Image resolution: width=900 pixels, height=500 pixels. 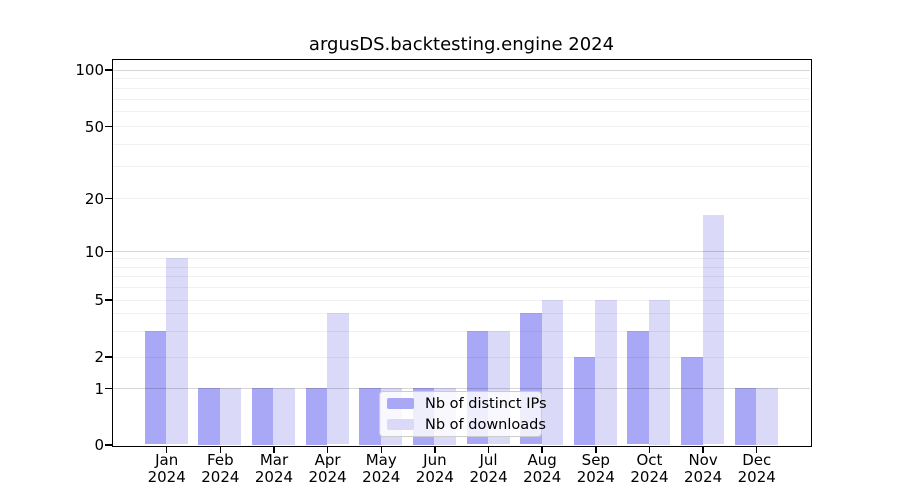 What do you see at coordinates (649, 468) in the screenshot?
I see `x-tick-label-oct: Oct 2024` at bounding box center [649, 468].